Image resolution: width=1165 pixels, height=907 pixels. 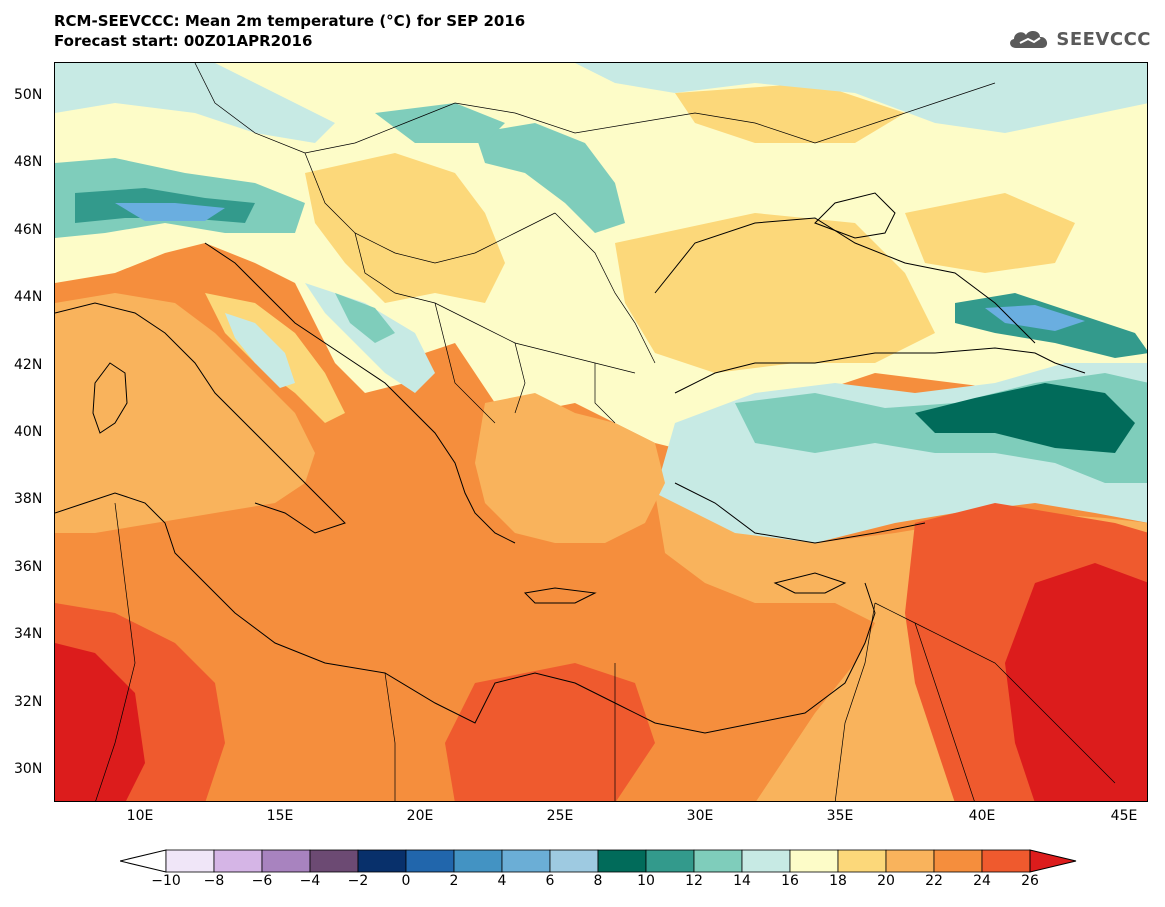 I want to click on logo-text: SEEVCCC, so click(x=1103, y=39).